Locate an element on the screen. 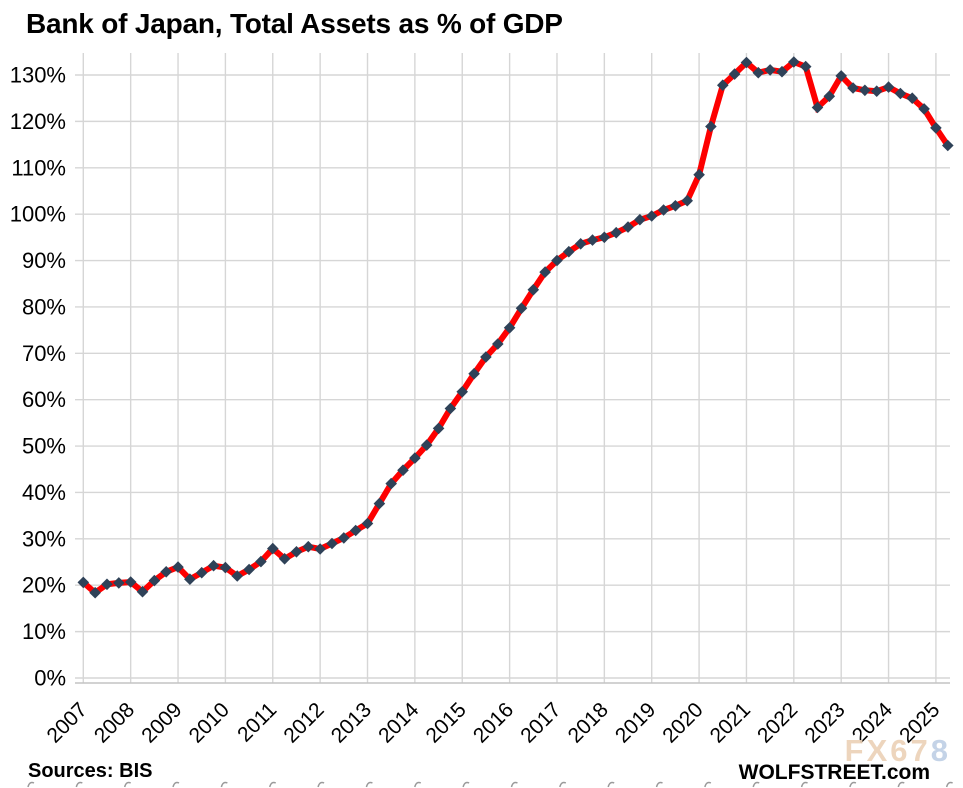 Image resolution: width=963 pixels, height=788 pixels. watermark: FX678 is located at coordinates (898, 751).